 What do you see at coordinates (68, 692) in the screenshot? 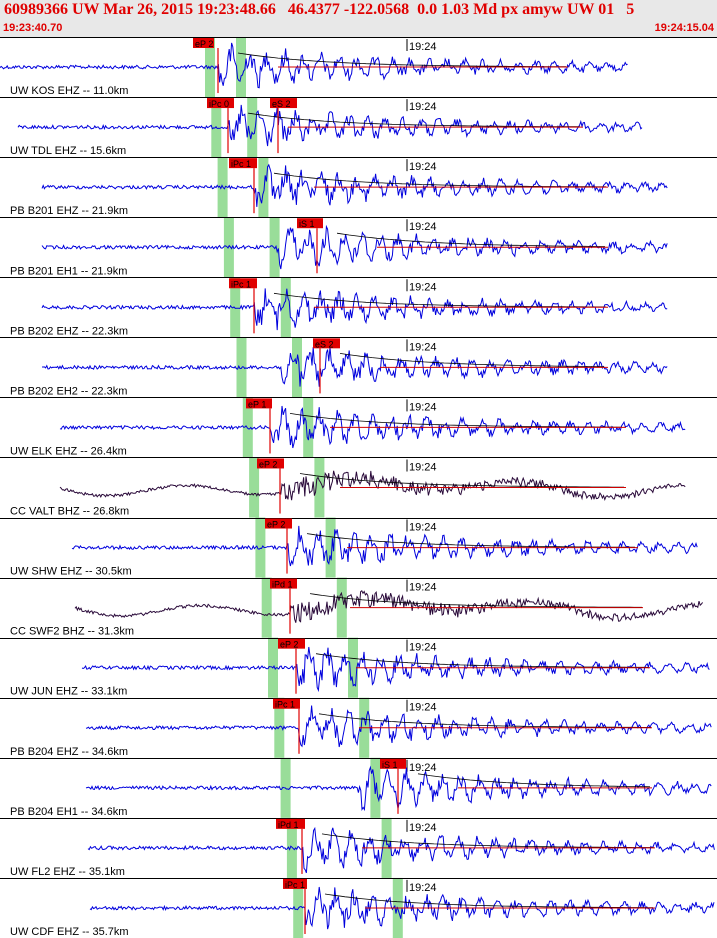
I see `station-label: UW JUN EHZ -- 33.1km` at bounding box center [68, 692].